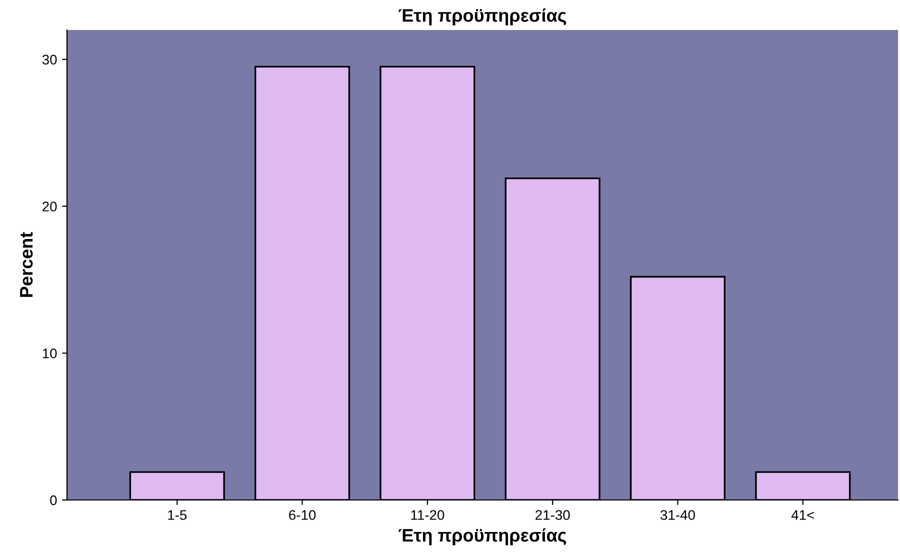 This screenshot has width=900, height=554. Describe the element at coordinates (677, 515) in the screenshot. I see `x-tick-label: 31-40` at that location.